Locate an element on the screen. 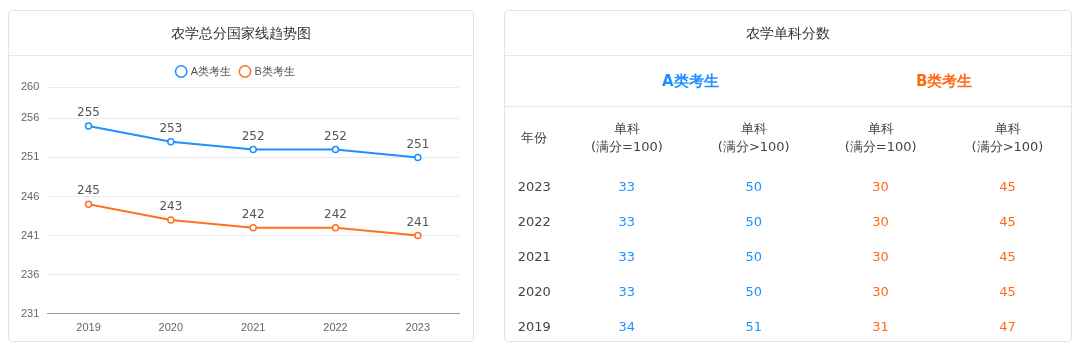 This screenshot has width=1080, height=353. y-tick-label: 231 is located at coordinates (30, 312).